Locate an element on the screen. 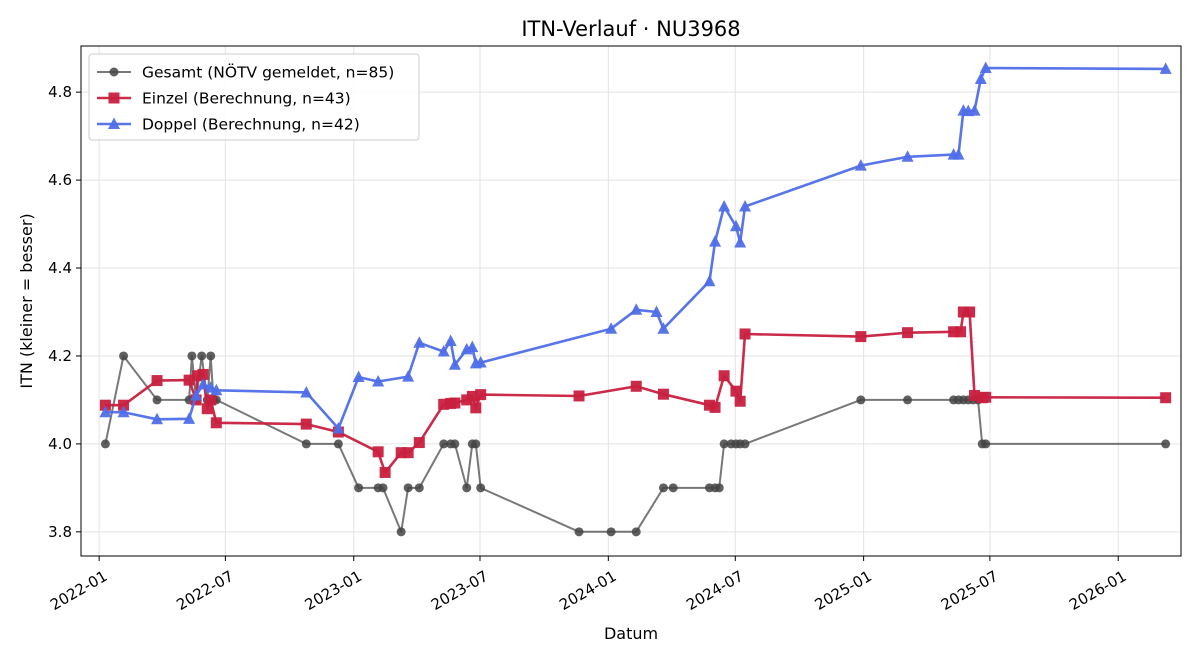 This screenshot has height=660, width=1200. x-tick-label: 2025-01 is located at coordinates (843, 590).